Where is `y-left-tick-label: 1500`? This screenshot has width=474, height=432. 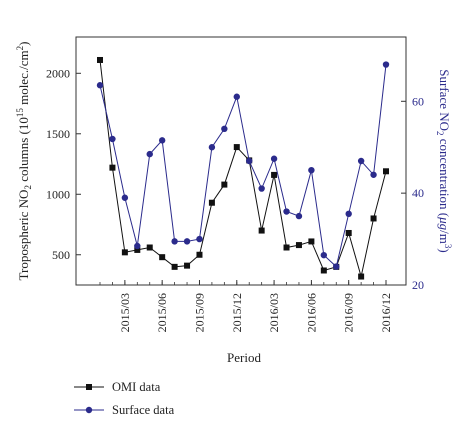
y-left-tick-label: 1500 is located at coordinates (58, 134).